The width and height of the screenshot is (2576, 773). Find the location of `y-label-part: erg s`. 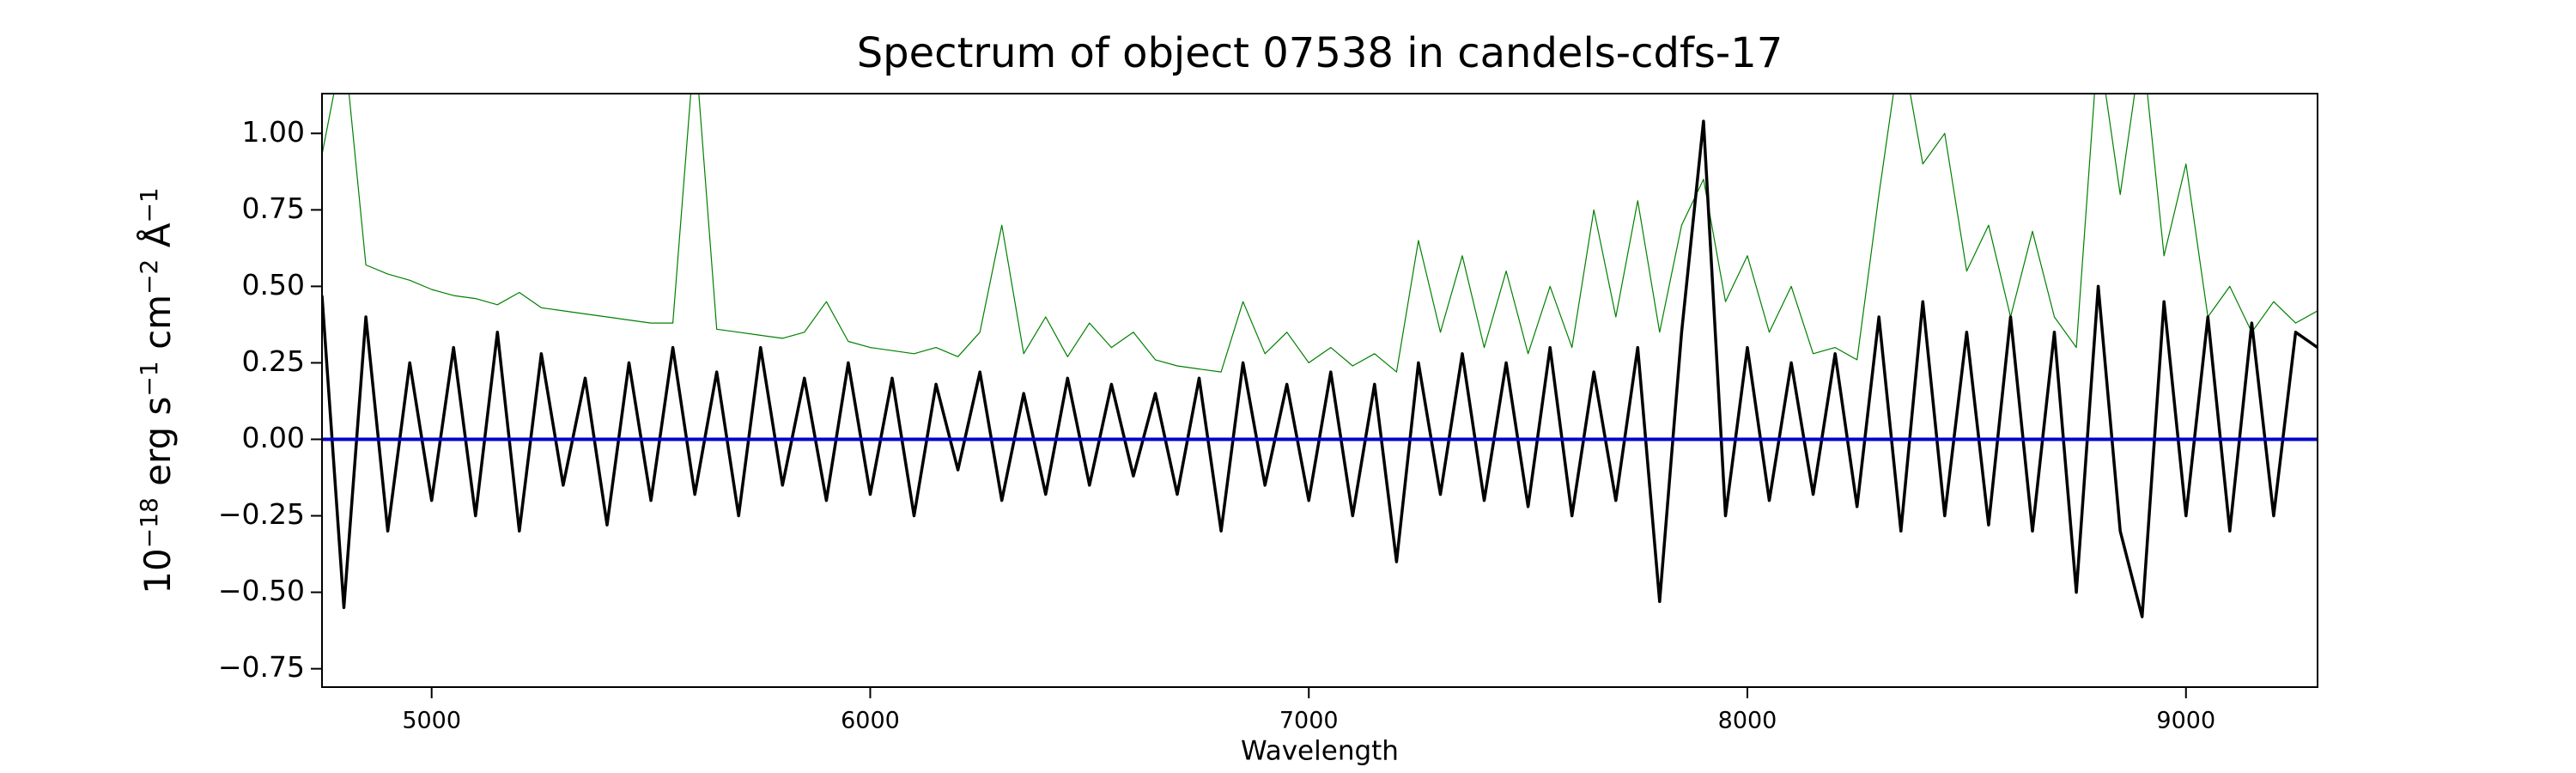

y-label-part: erg s is located at coordinates (158, 447).